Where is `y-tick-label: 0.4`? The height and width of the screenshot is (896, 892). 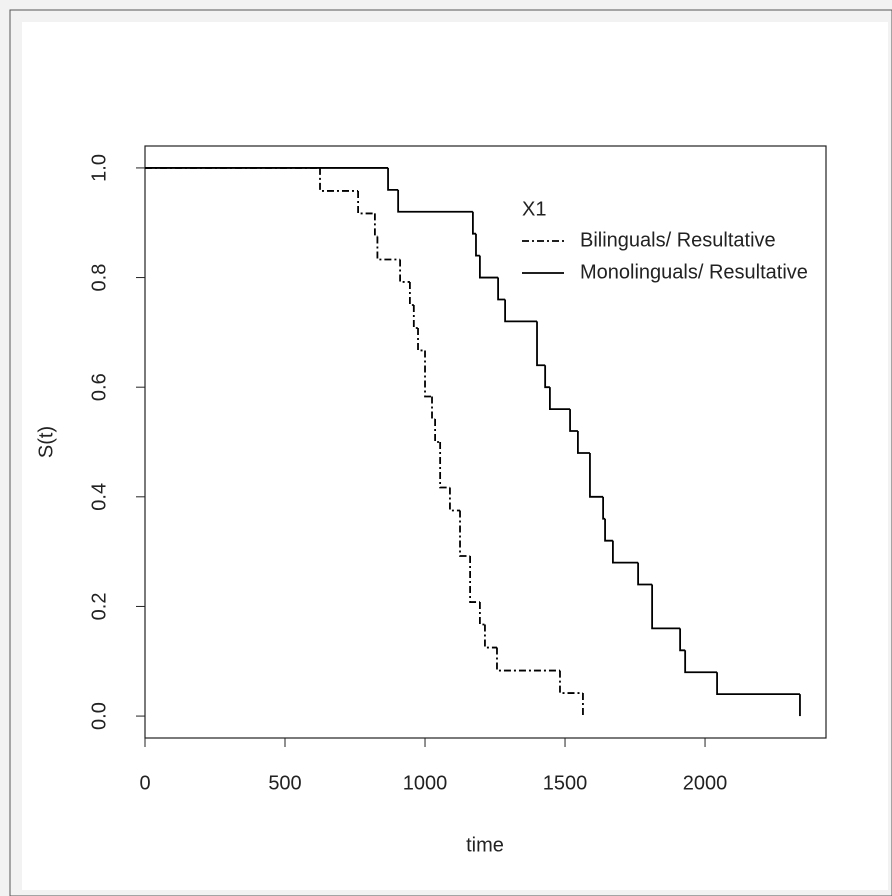 y-tick-label: 0.4 is located at coordinates (99, 497).